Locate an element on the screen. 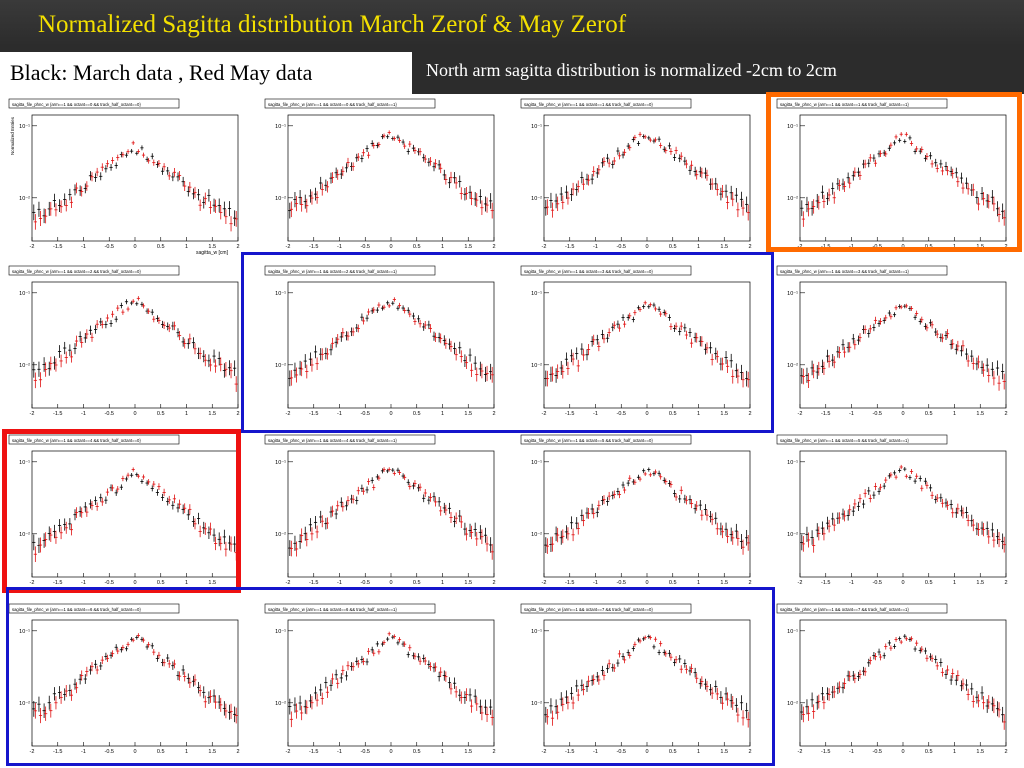  x-tick-label: 0.5 is located at coordinates (673, 414).